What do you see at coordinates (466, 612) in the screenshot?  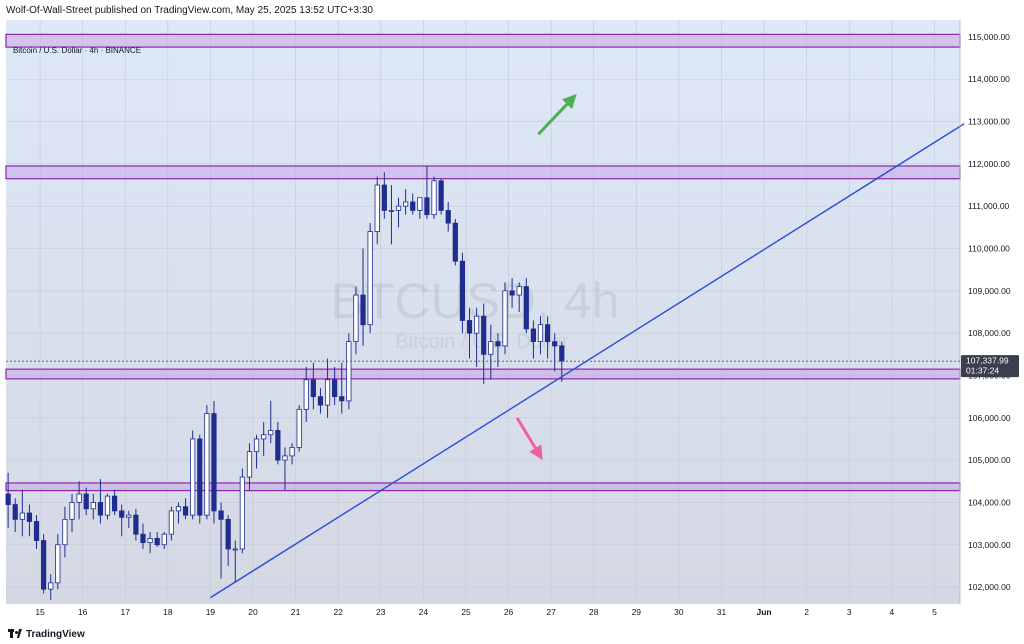 I see `time-tick-label: 25` at bounding box center [466, 612].